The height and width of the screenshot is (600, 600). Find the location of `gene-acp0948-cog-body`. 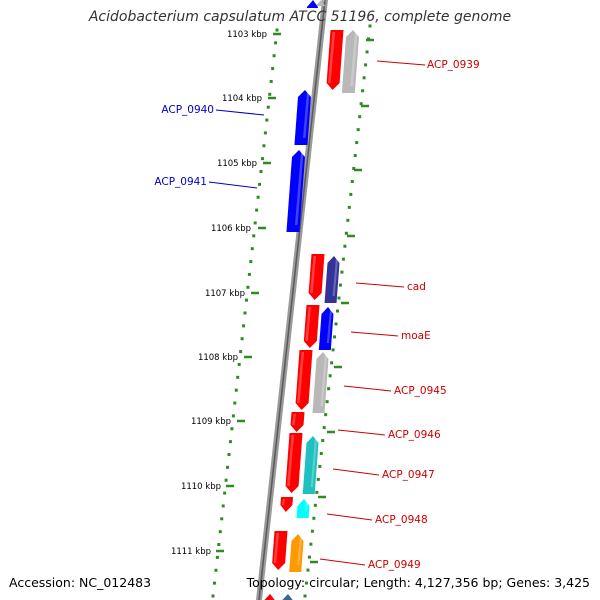

gene-acp0948-cog-body is located at coordinates (303, 508).